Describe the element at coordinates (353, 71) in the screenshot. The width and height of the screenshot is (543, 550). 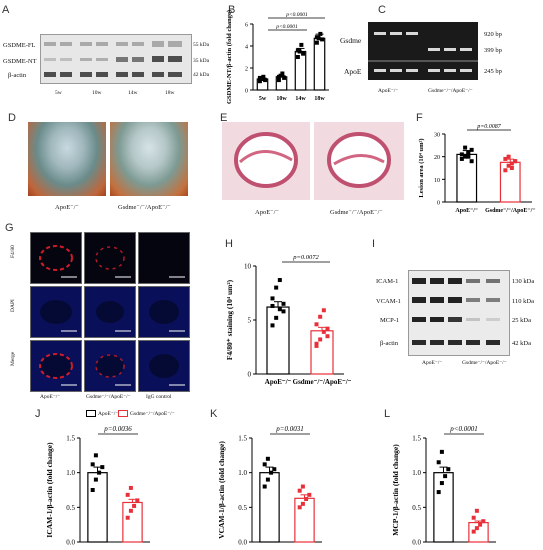
I see `apoe-gene-label: ApoE` at that location.